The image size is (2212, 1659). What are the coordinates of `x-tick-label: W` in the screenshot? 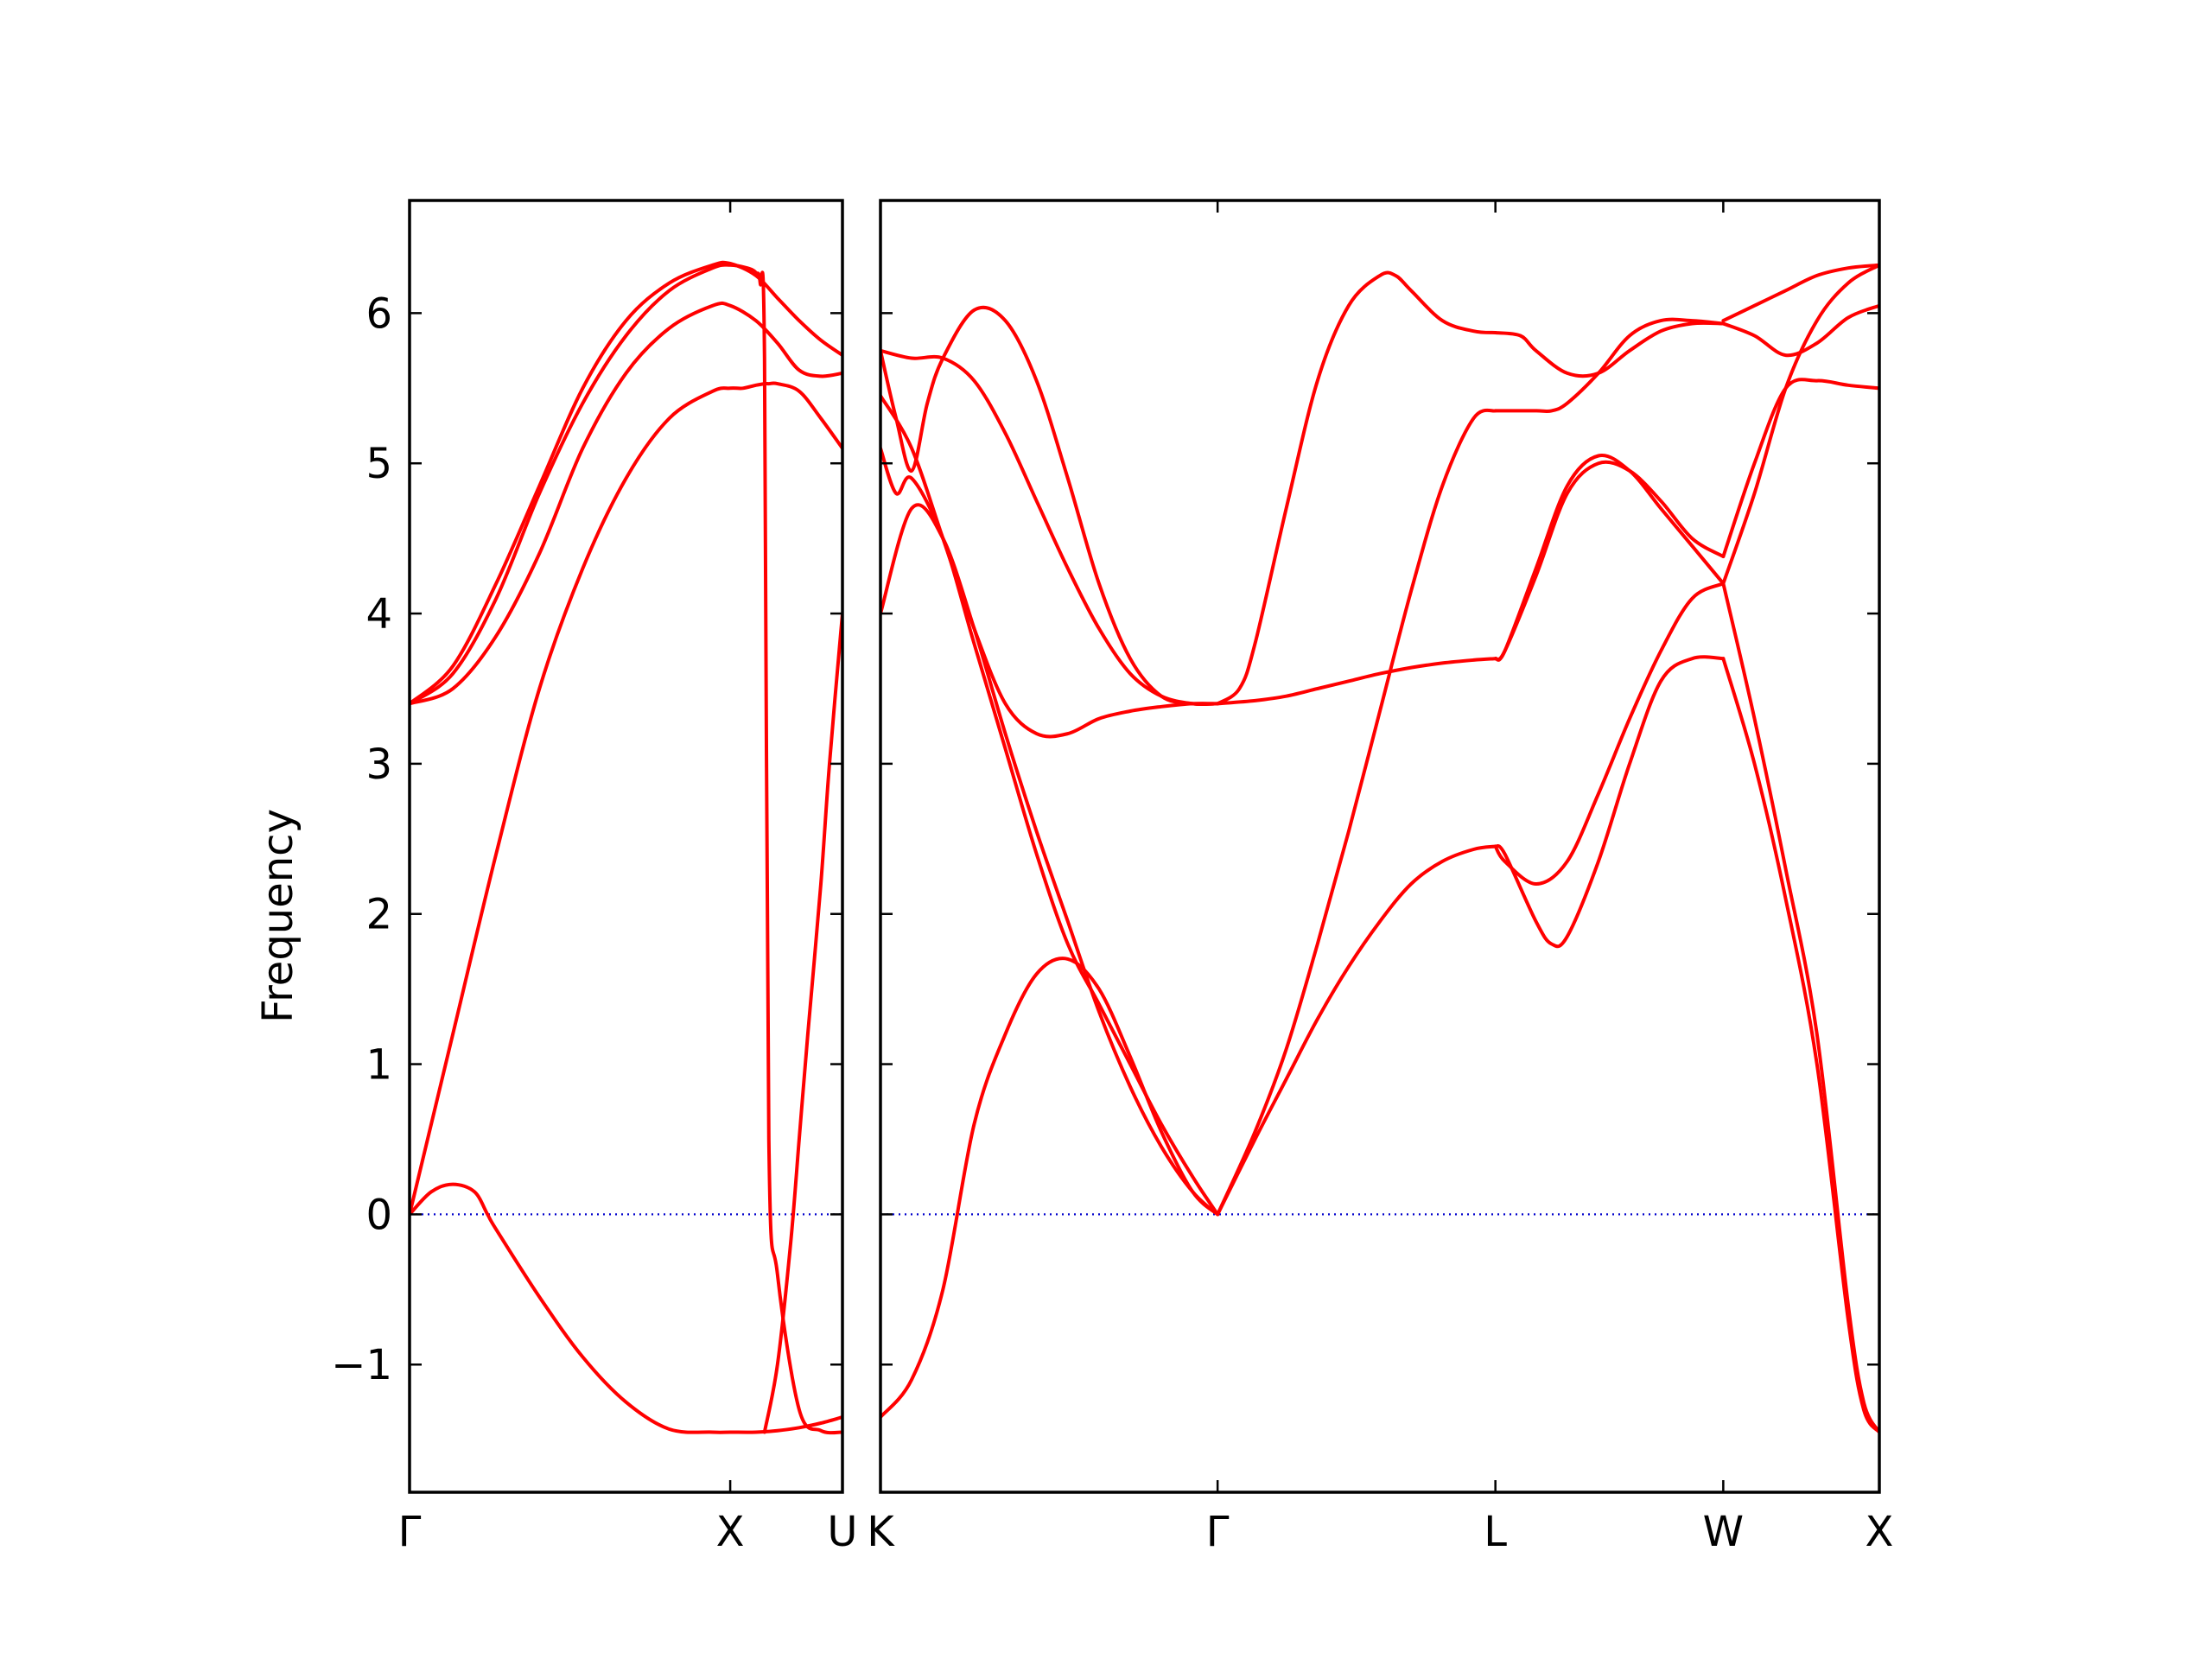 It's located at (1723, 1532).